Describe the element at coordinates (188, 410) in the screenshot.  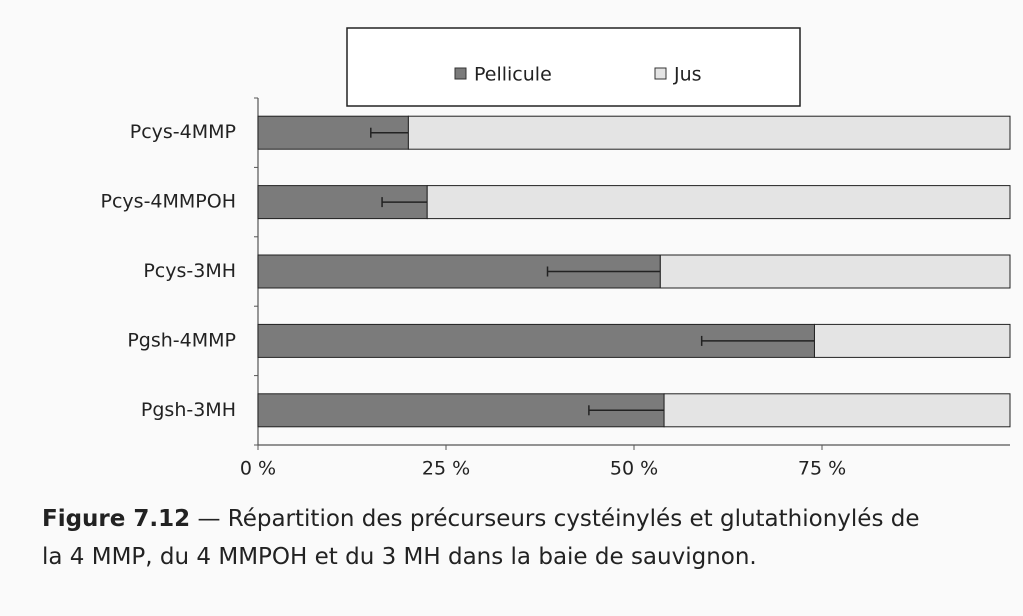
I see `category-label: Pgsh-3MH` at that location.